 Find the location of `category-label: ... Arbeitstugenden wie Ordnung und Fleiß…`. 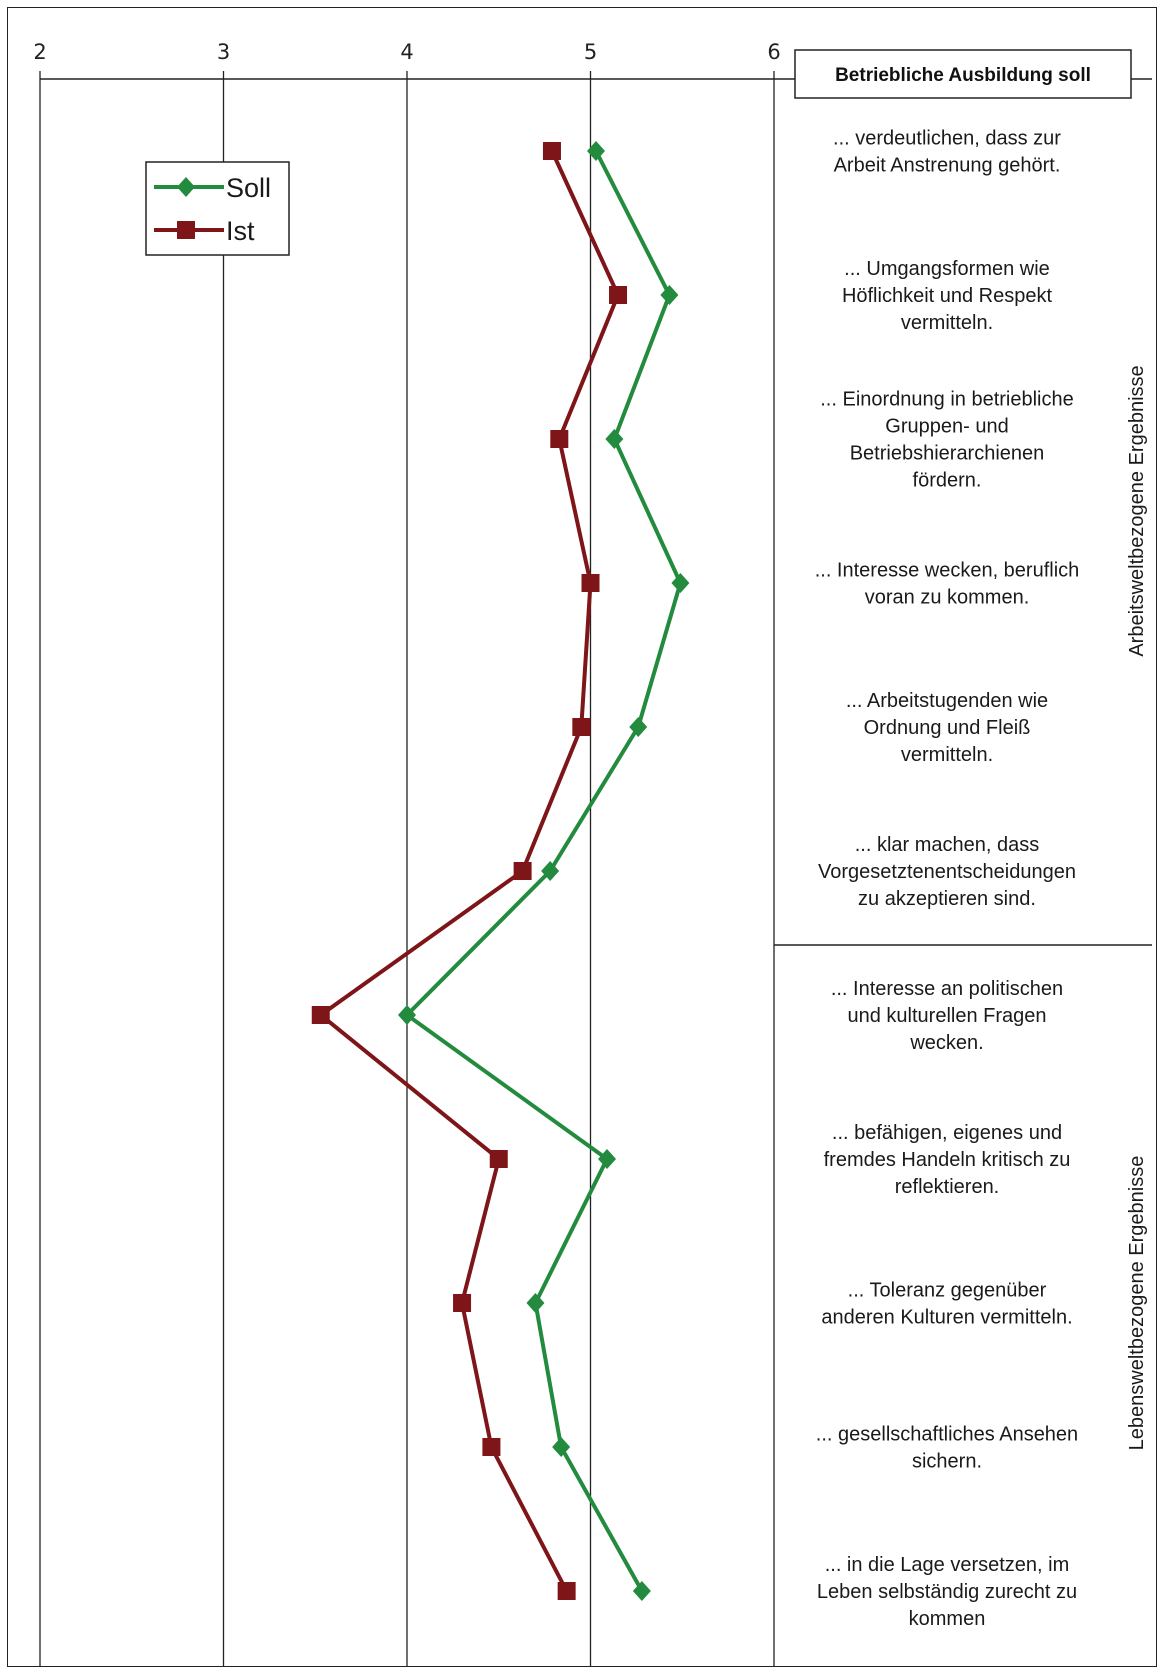

category-label: ... Arbeitstugenden wie Ordnung und Fleiß… is located at coordinates (947, 728).